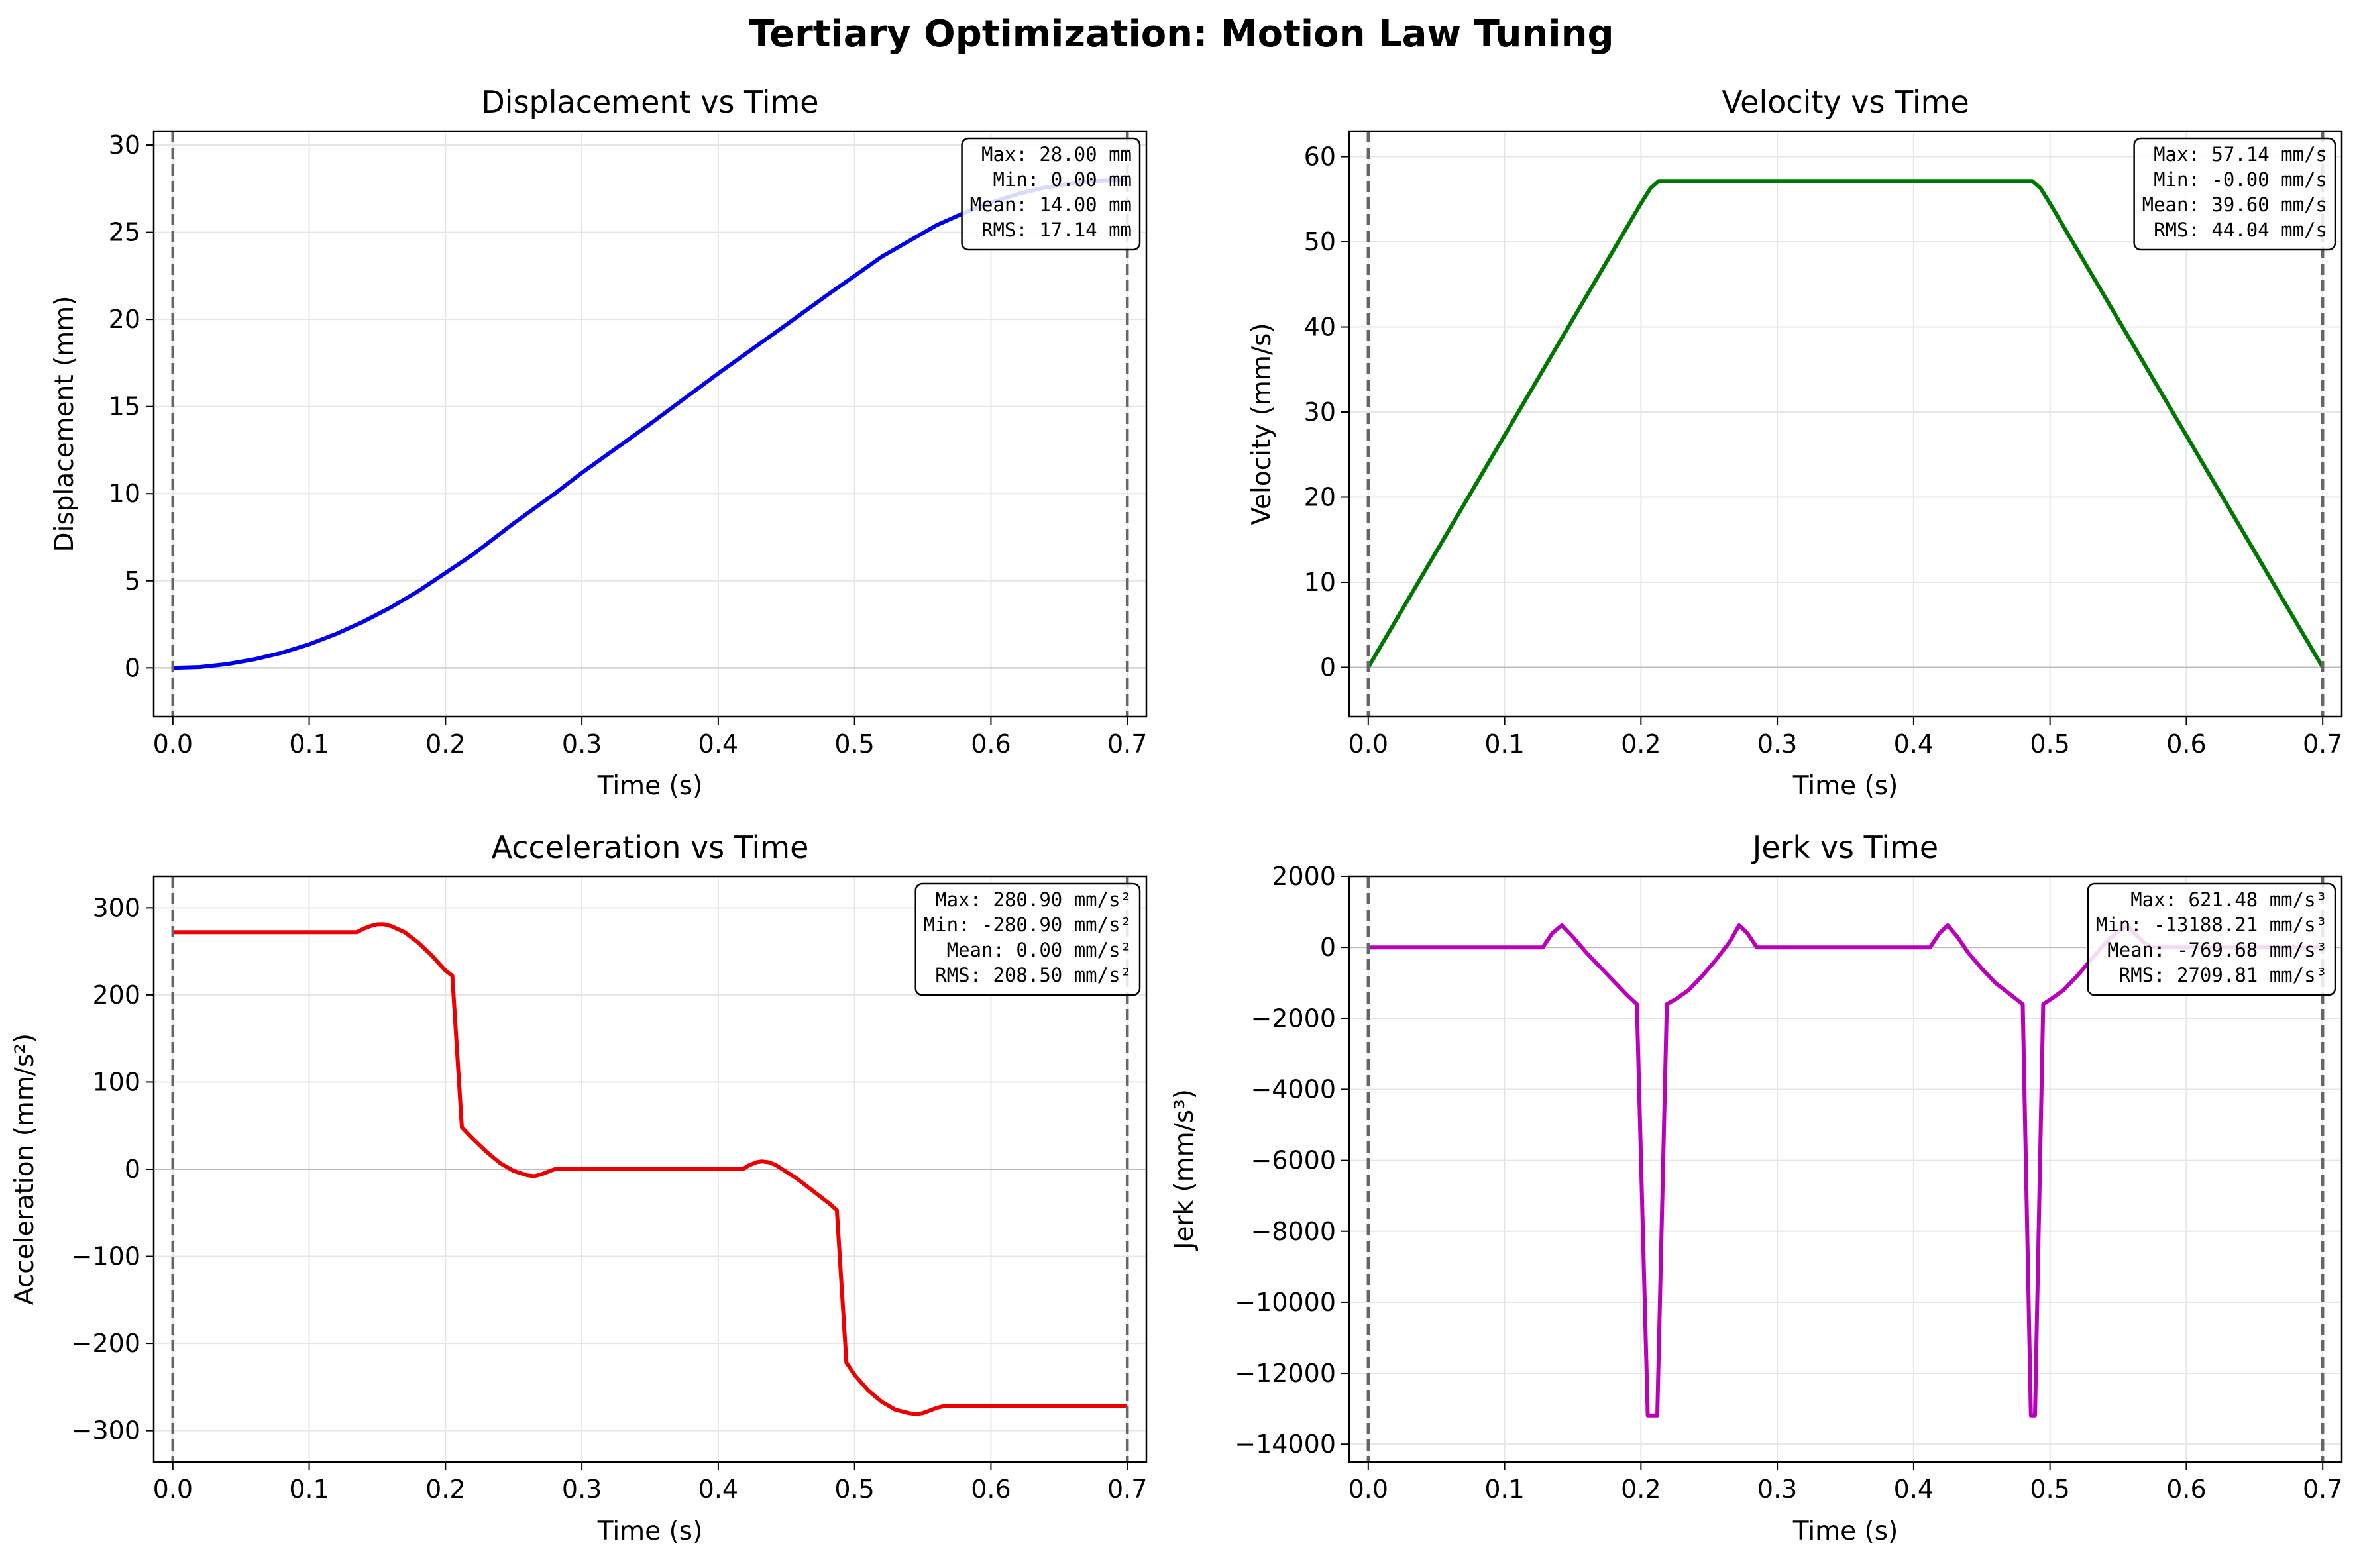 Image resolution: width=2363 pixels, height=1568 pixels. I want to click on jerk-title: Jerk vs Time, so click(1844, 847).